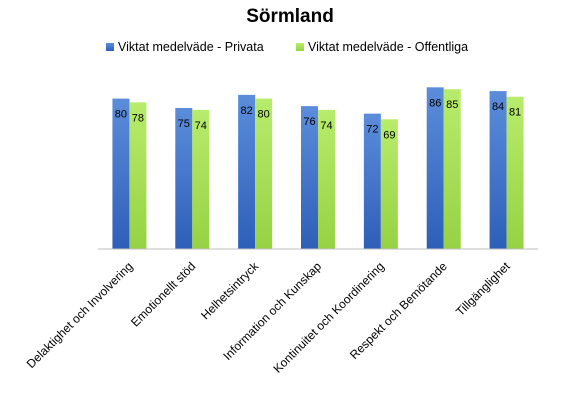  Describe the element at coordinates (372, 130) in the screenshot. I see `data-label-privata-4: 72` at that location.